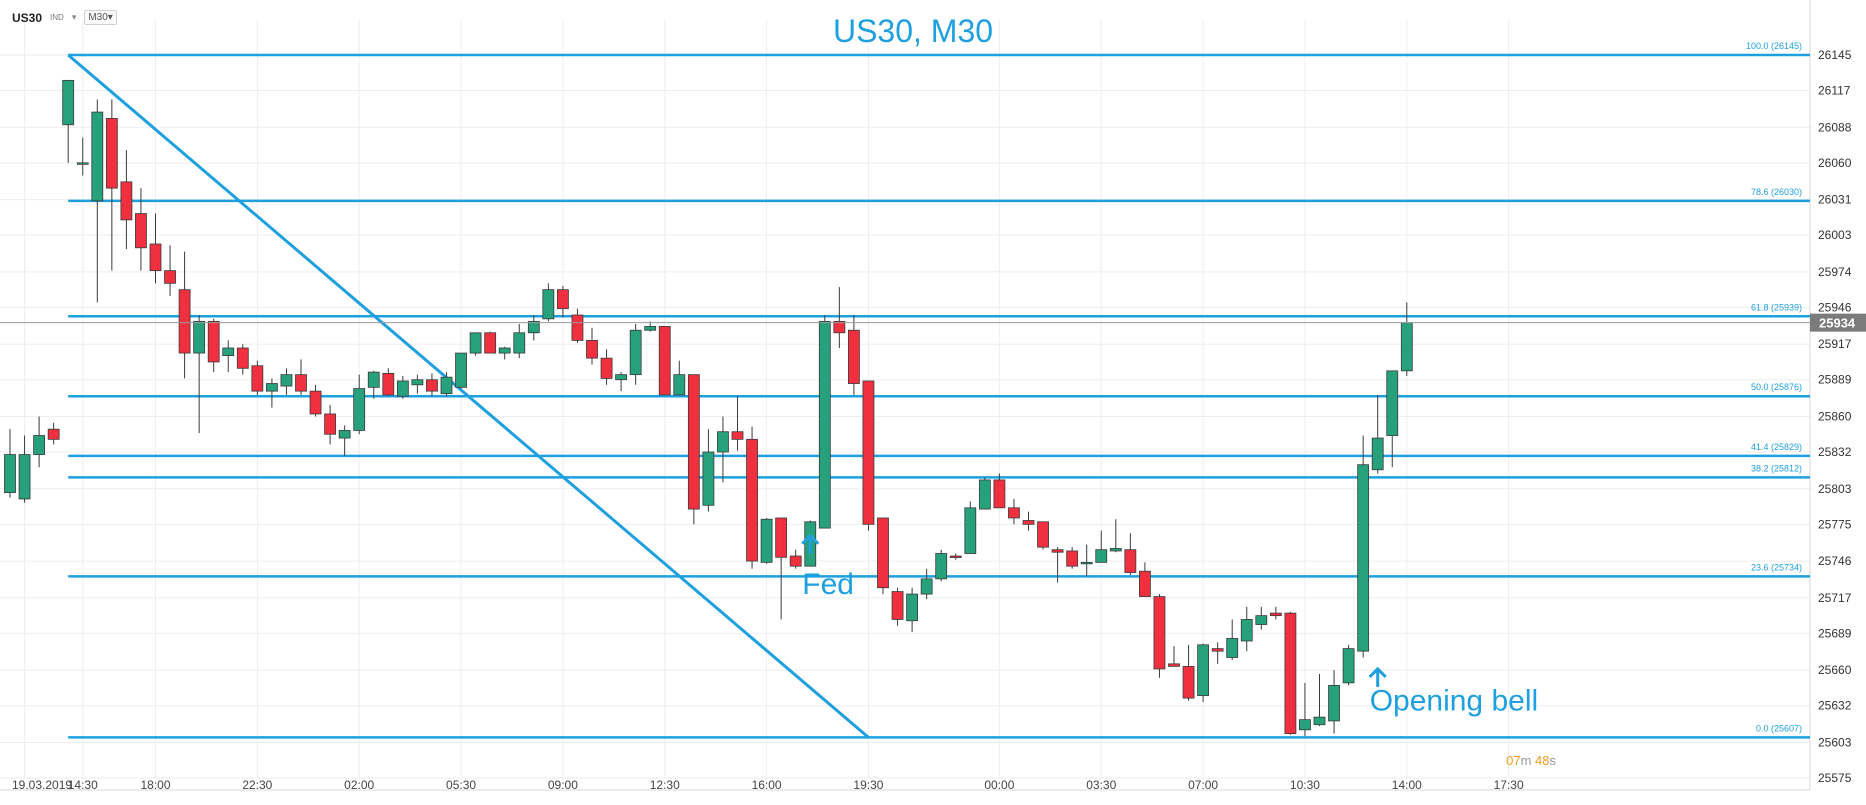 The image size is (1866, 805). I want to click on time-tick-label: 22:30, so click(257, 785).